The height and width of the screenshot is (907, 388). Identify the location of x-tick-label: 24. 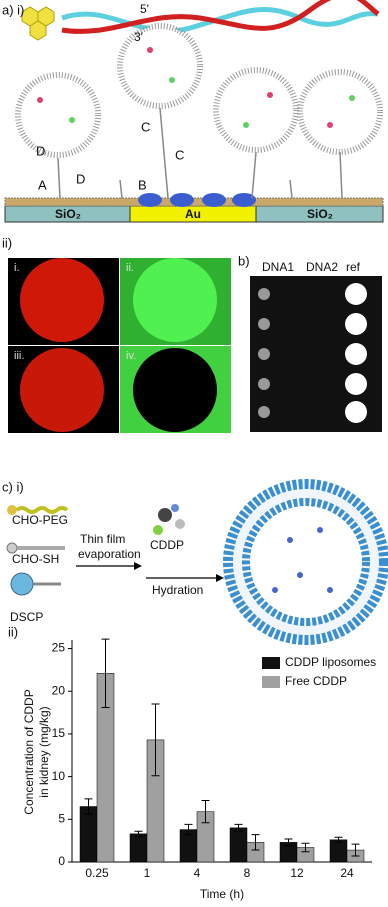
(347, 873).